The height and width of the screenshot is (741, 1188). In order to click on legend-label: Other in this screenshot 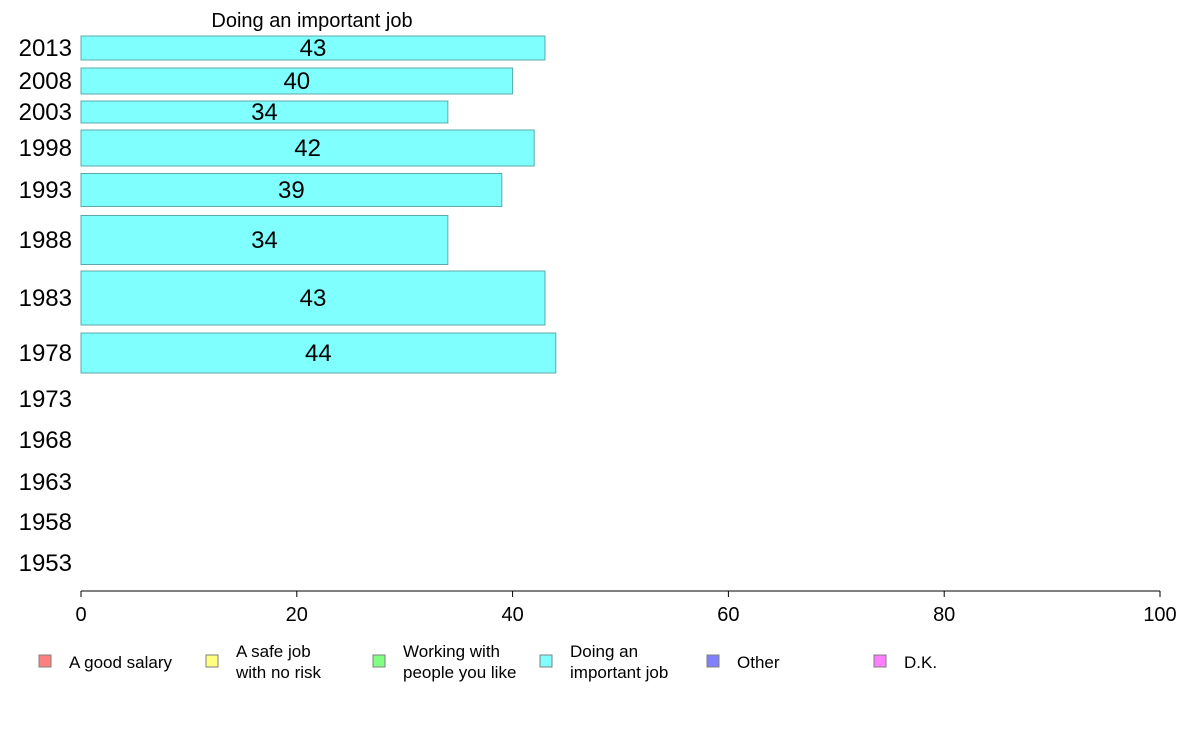, I will do `click(758, 662)`.